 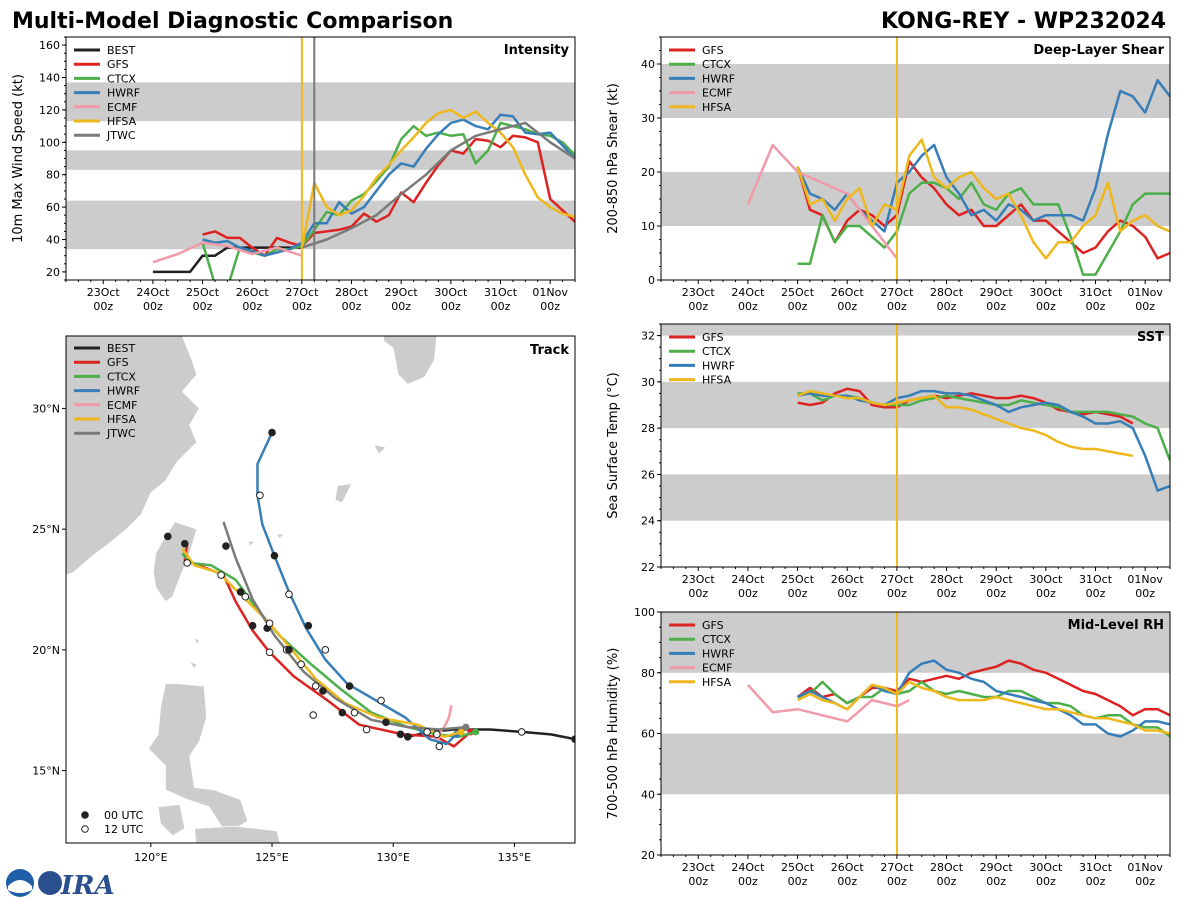 I want to click on x-tick-label-date: 24Oct, so click(x=153, y=292).